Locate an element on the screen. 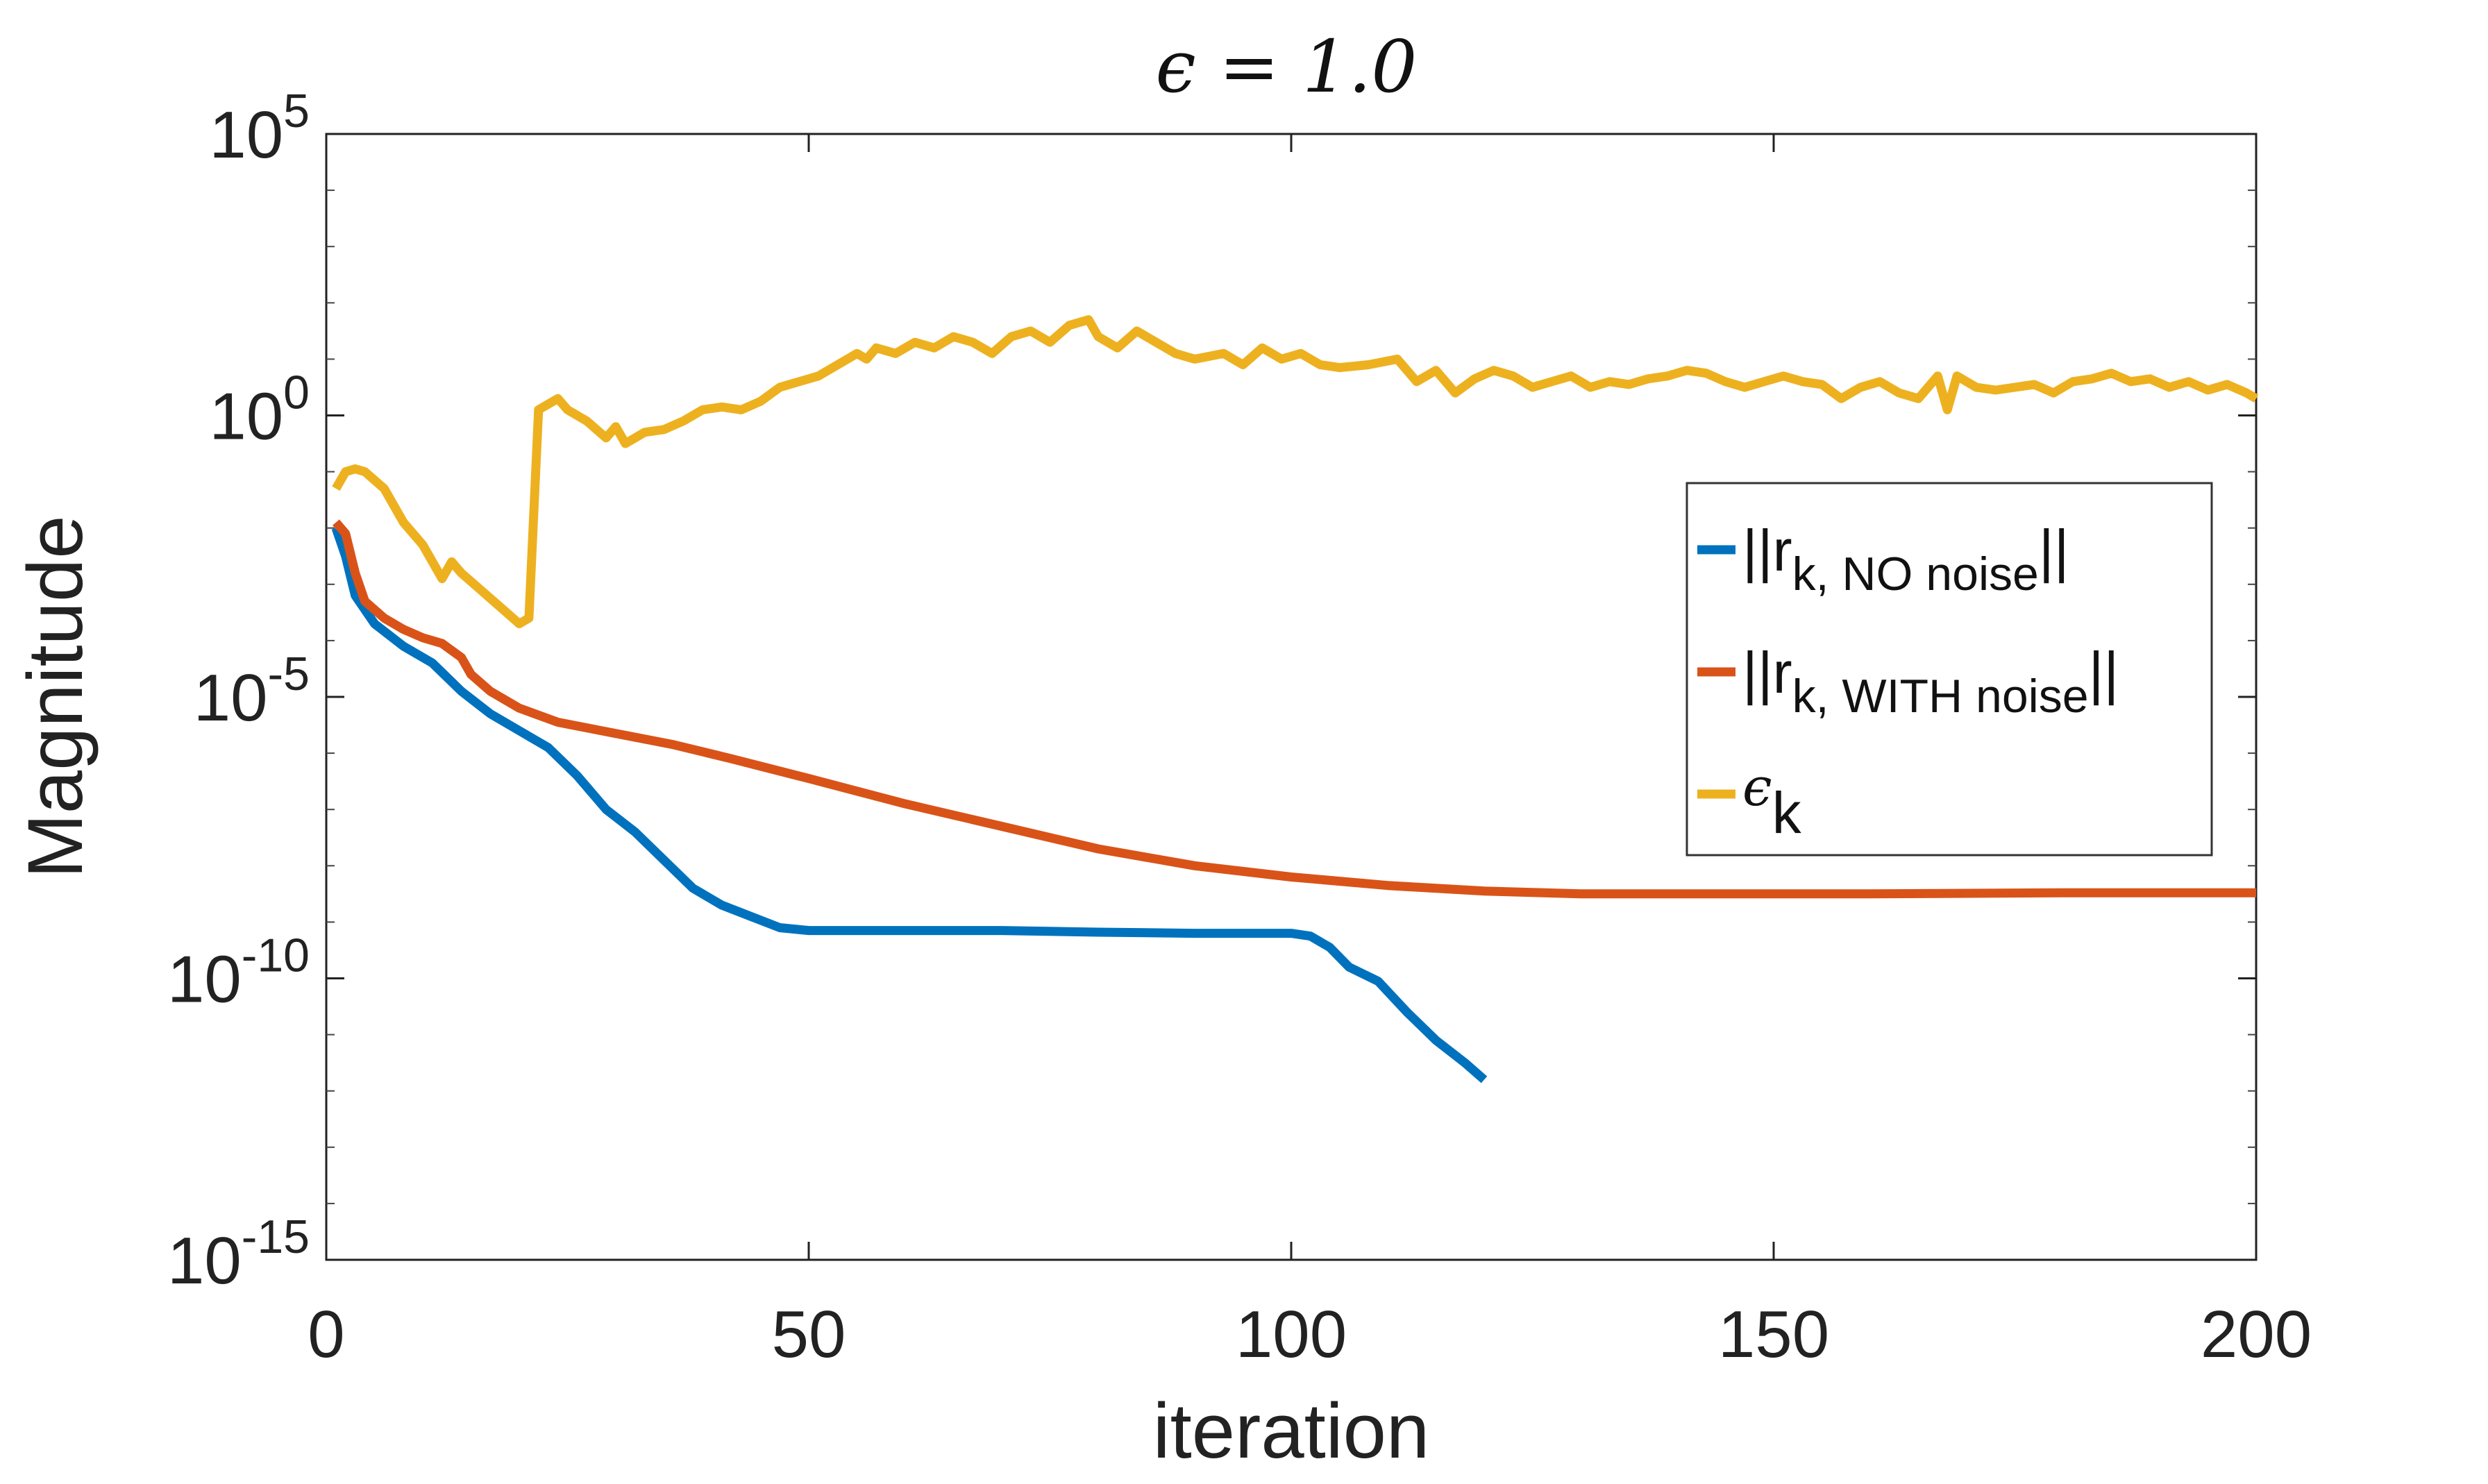 This screenshot has height=1484, width=2488. legend-item-with-noise: ||rk, WITH noise|| is located at coordinates (1908, 681).